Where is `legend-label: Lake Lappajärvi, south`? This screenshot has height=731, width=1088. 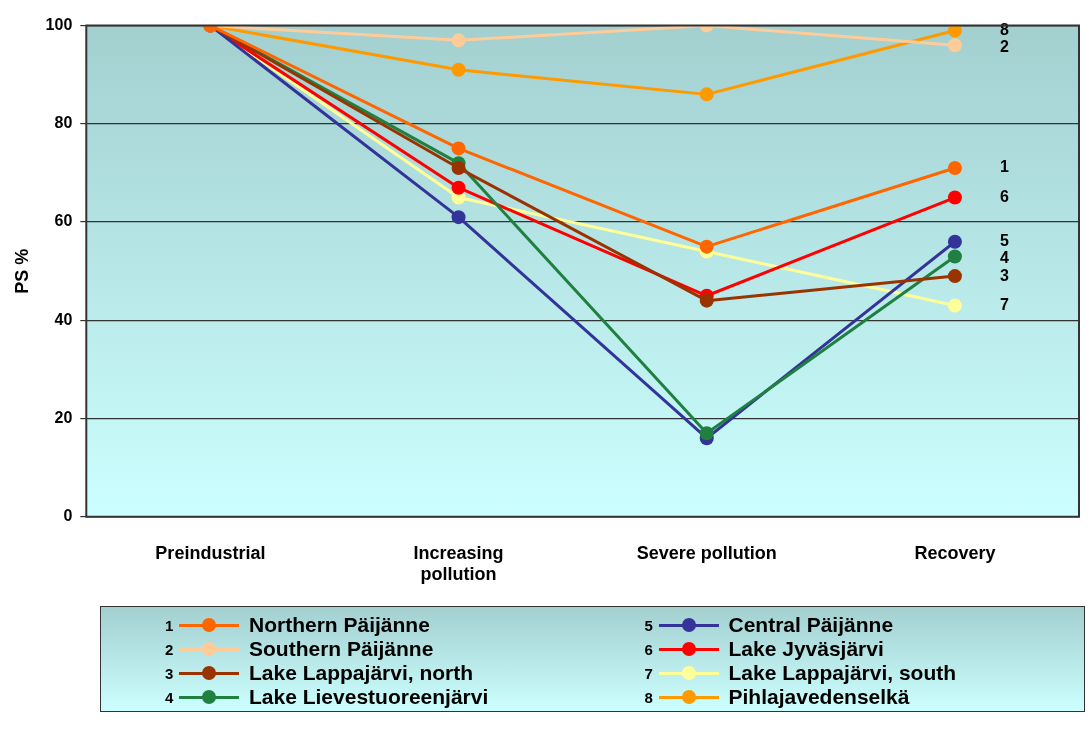 legend-label: Lake Lappajärvi, south is located at coordinates (842, 673).